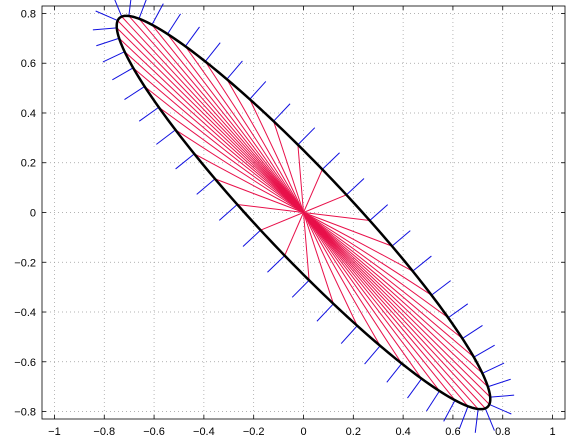 This screenshot has height=447, width=569. I want to click on x-tick-label: 1, so click(552, 432).